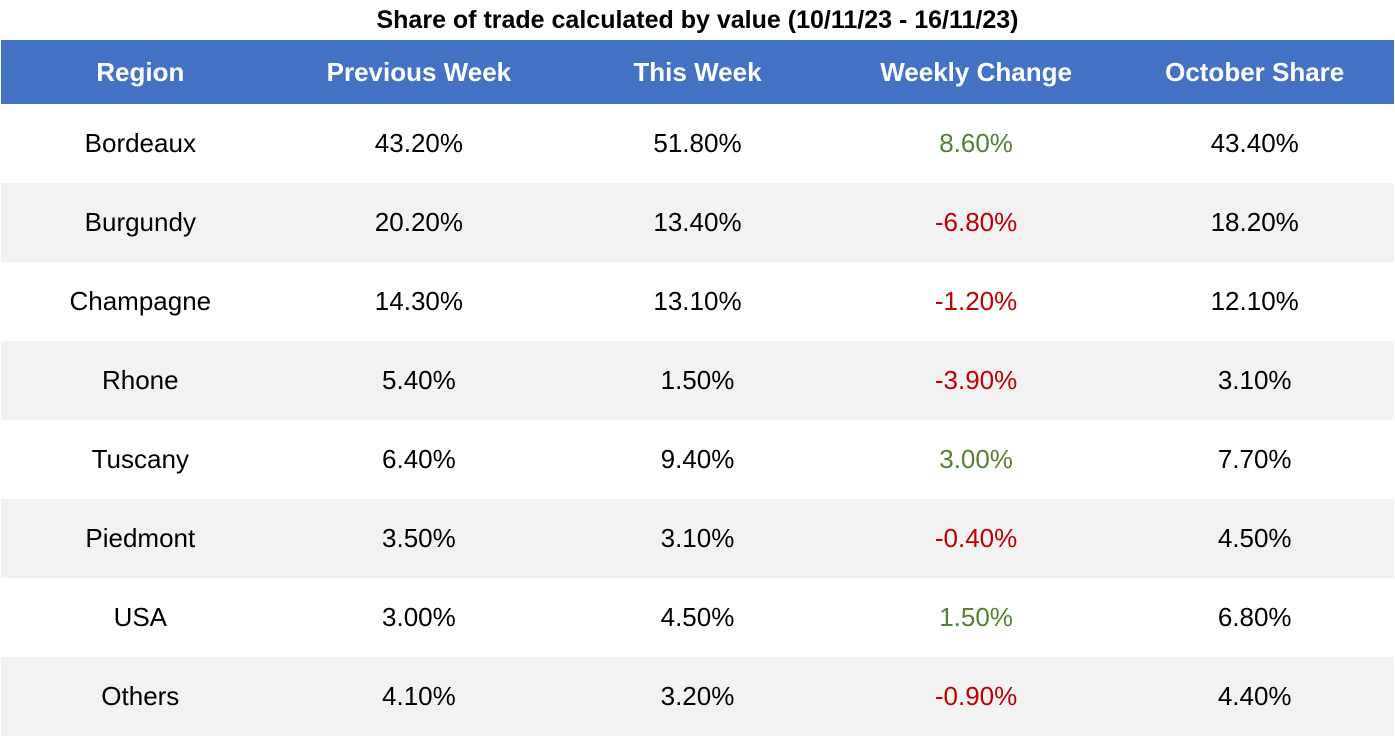 This screenshot has height=740, width=1395. What do you see at coordinates (419, 696) in the screenshot?
I see `cell-previous-week: 4.10%` at bounding box center [419, 696].